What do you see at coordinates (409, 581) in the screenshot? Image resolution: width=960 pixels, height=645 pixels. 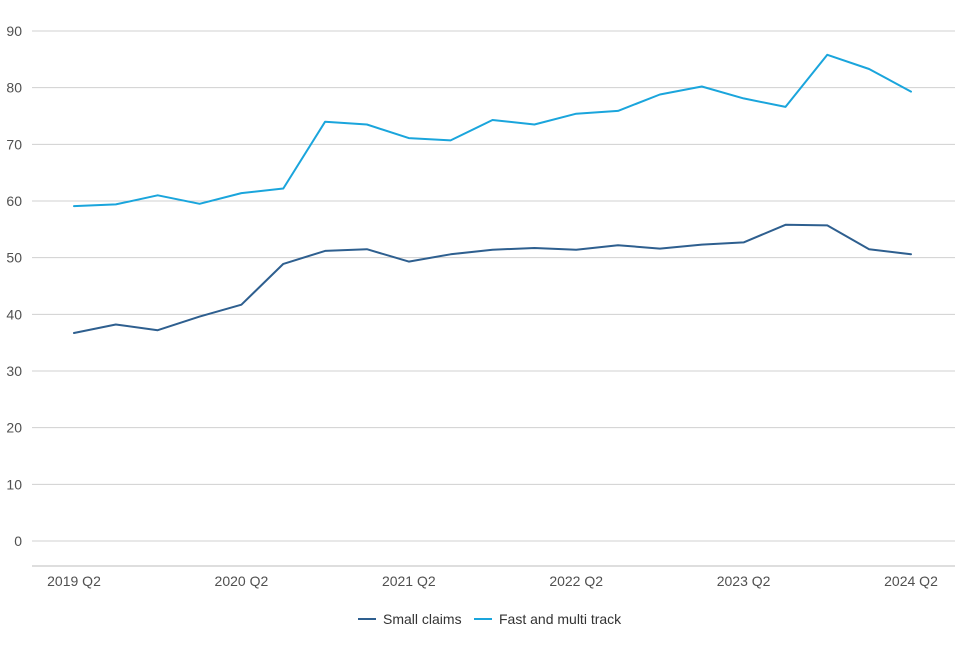 I see `x-tick-label: 2021 Q2` at bounding box center [409, 581].